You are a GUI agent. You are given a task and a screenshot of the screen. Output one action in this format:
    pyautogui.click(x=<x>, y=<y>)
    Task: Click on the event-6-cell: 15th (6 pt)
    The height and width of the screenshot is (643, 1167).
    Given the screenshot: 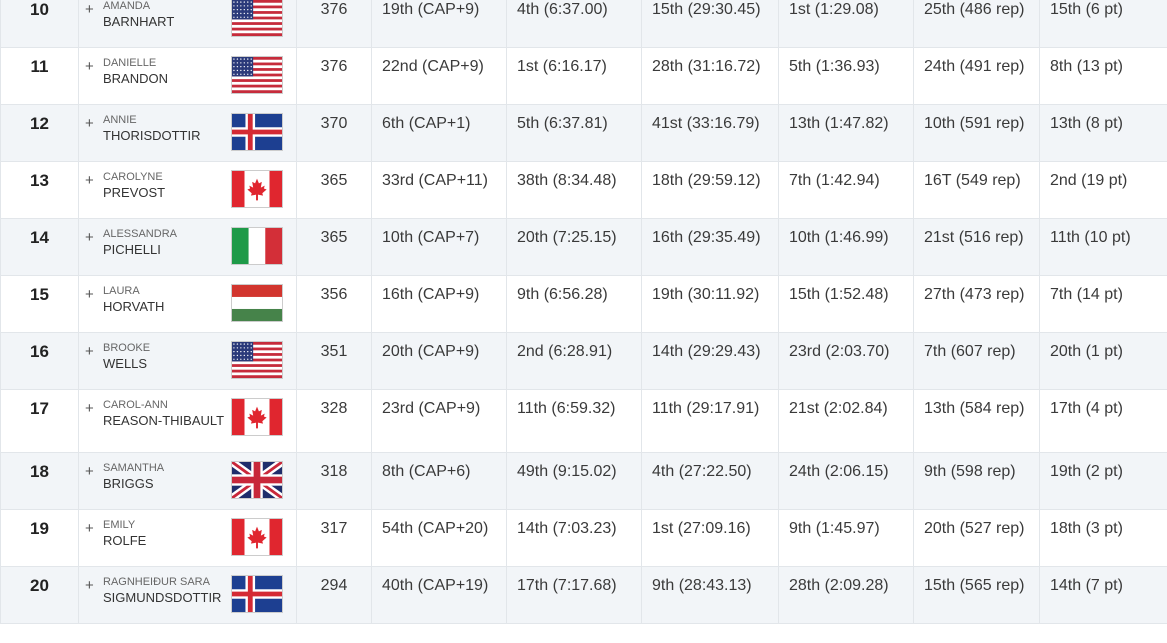 What is the action you would take?
    pyautogui.click(x=1103, y=24)
    